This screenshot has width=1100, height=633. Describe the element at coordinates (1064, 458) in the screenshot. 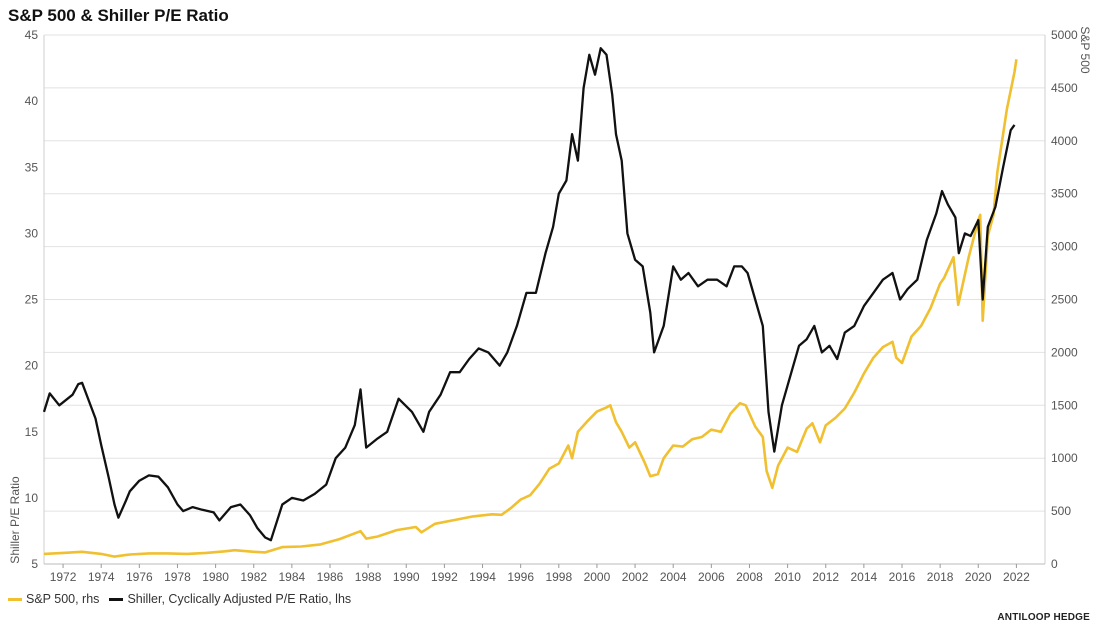

I see `y-right-tick-label: 1000` at that location.